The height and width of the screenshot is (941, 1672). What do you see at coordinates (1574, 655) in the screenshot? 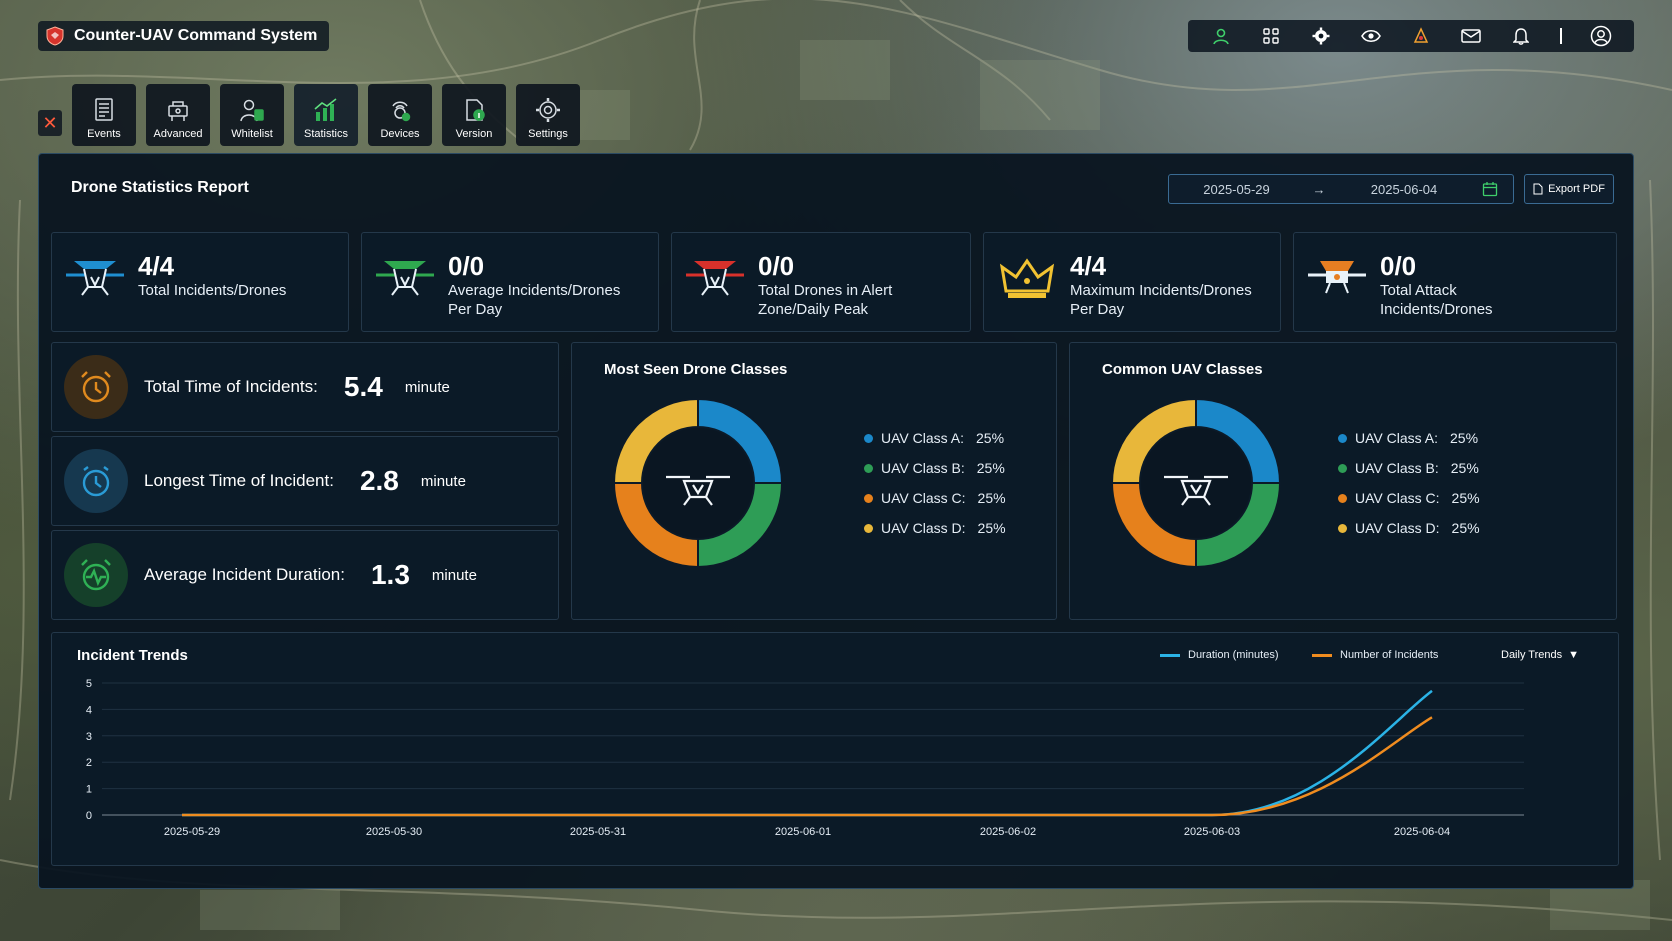
I see `chevron-down-icon: ▼` at bounding box center [1574, 655].